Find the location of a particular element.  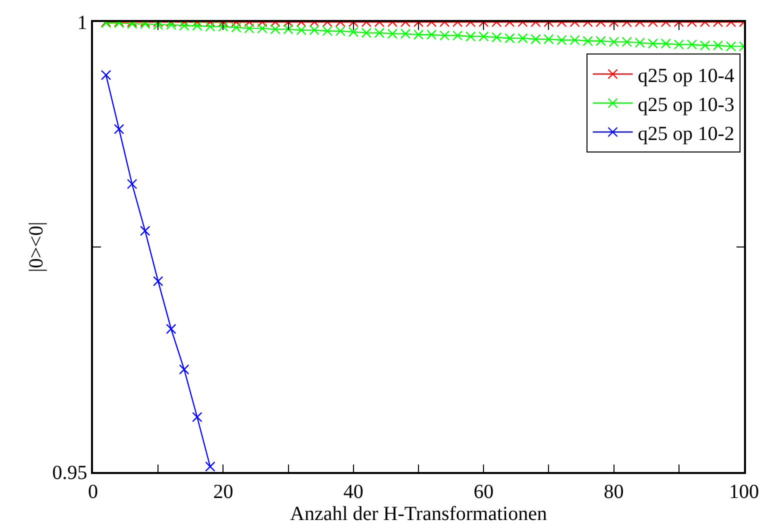

x-tick-label: 60 is located at coordinates (484, 491).